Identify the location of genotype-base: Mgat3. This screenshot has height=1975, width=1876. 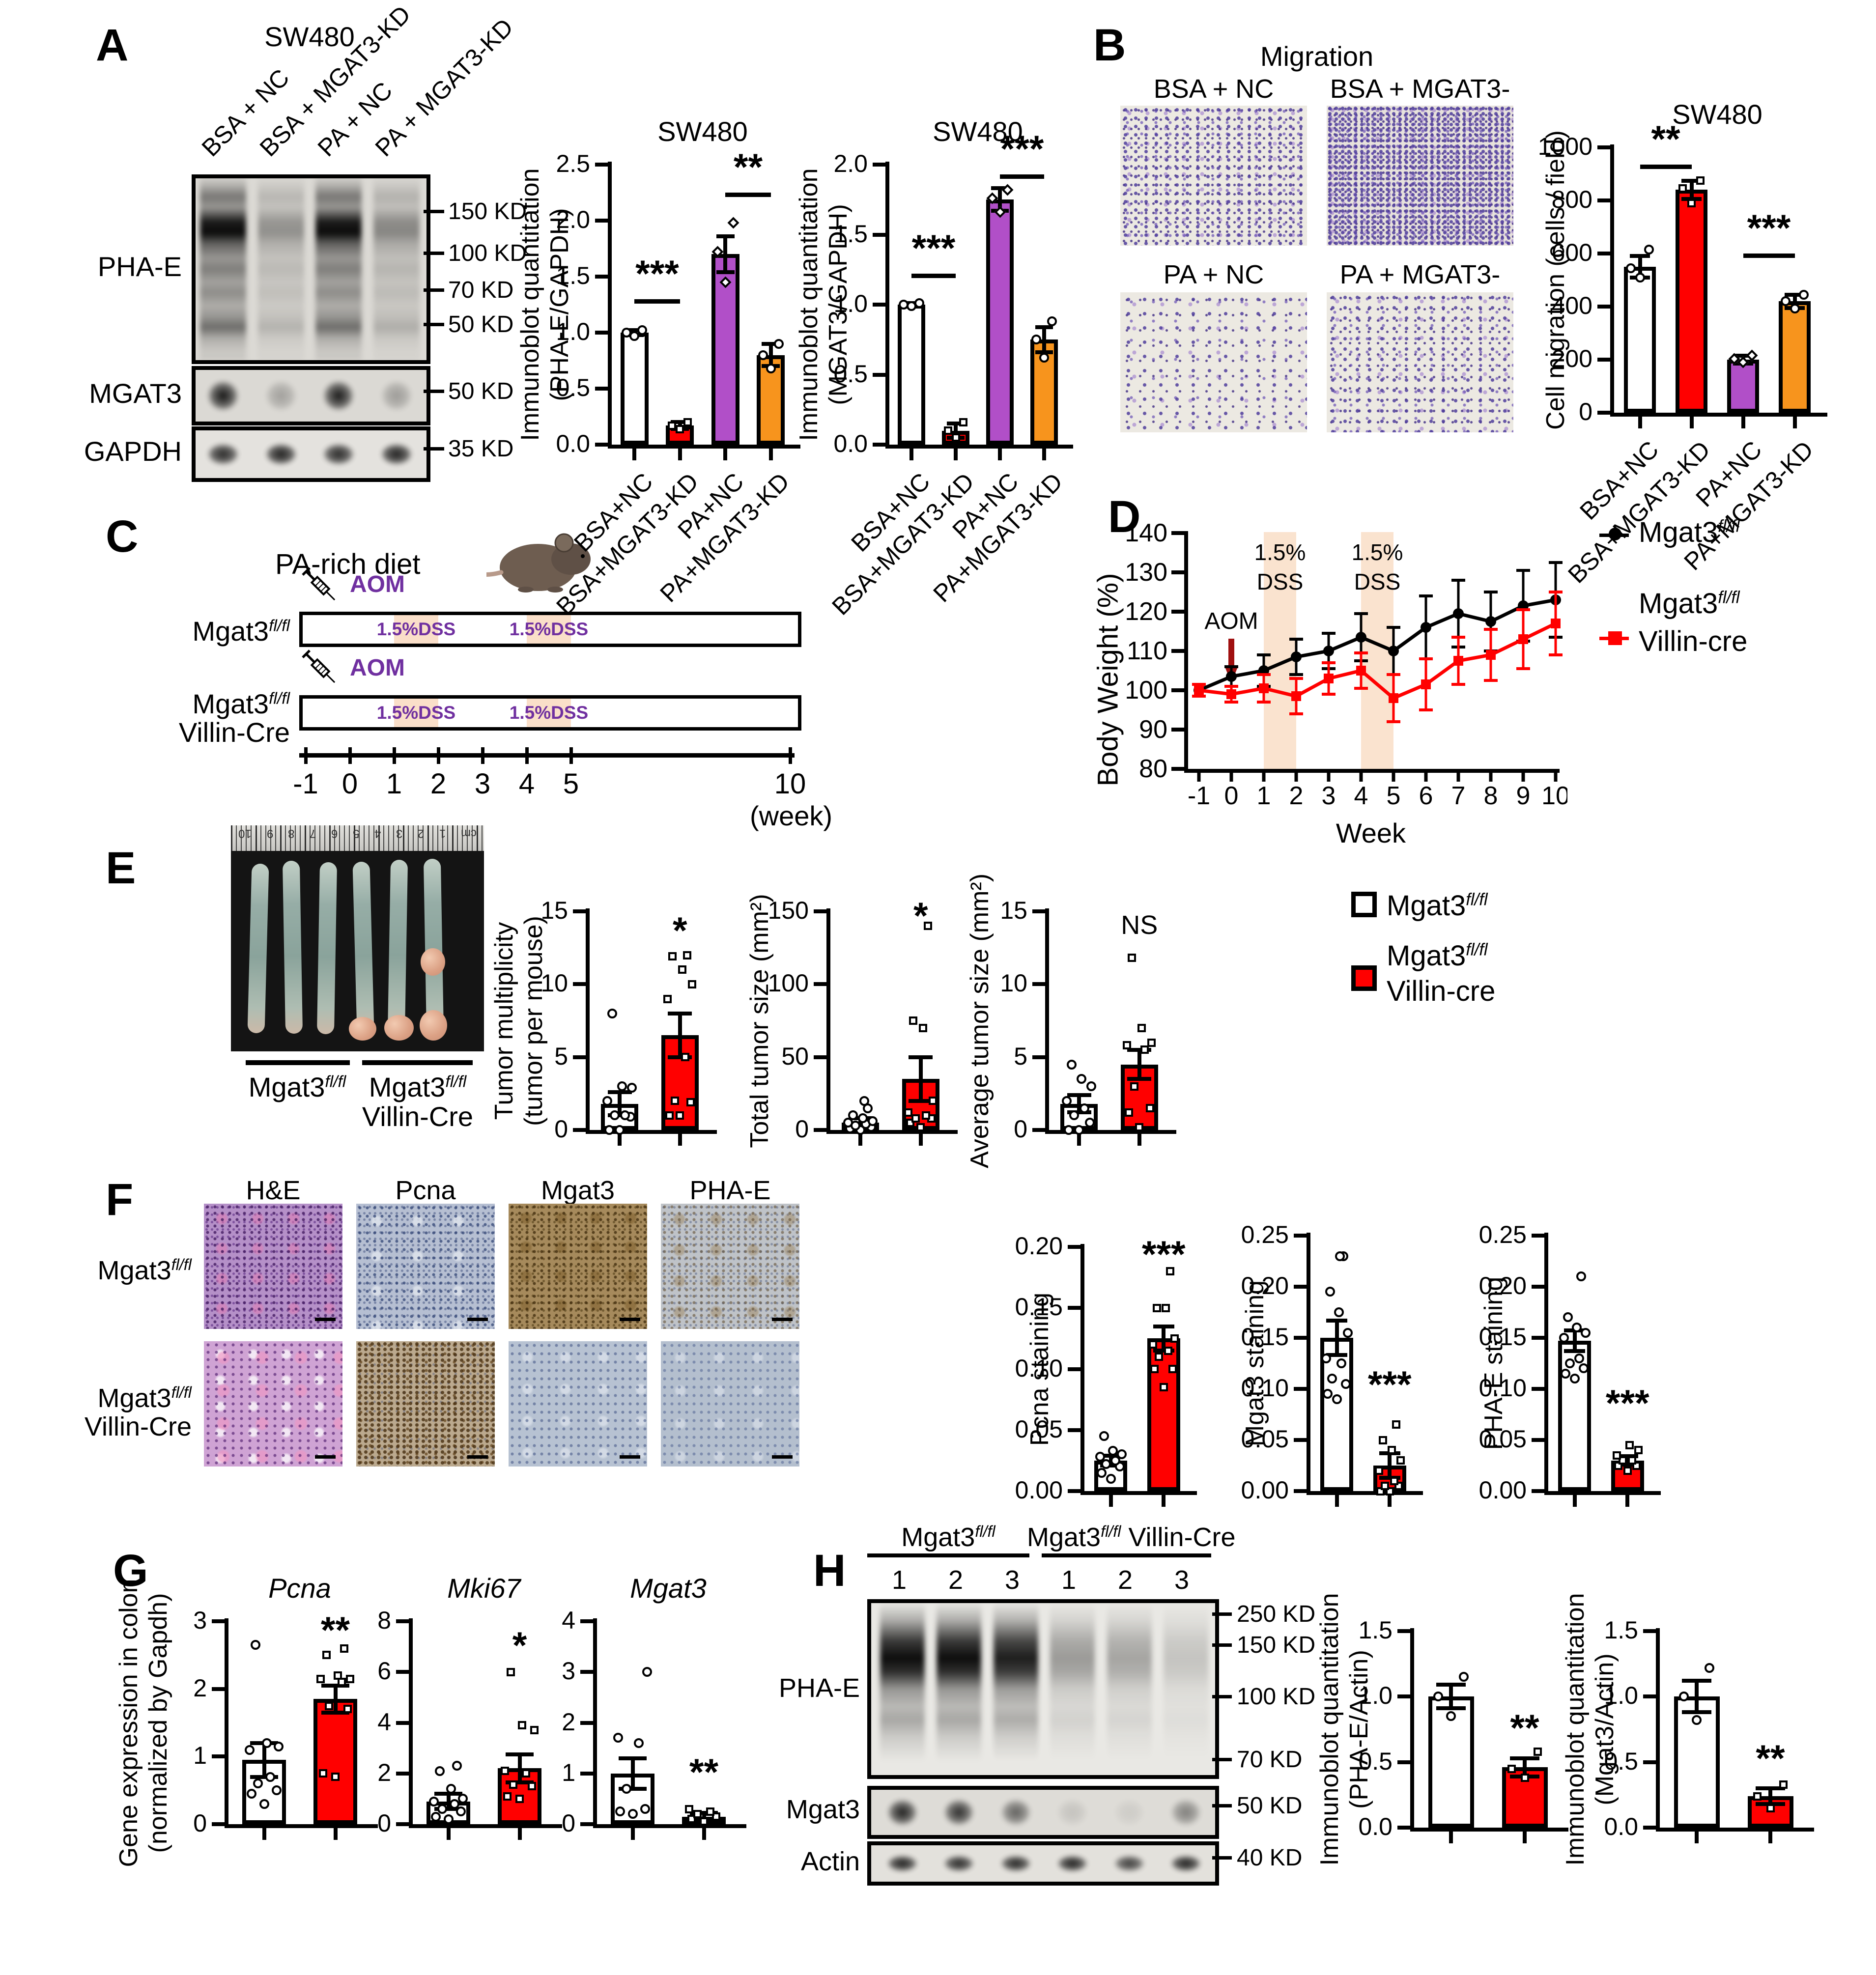
(230, 703).